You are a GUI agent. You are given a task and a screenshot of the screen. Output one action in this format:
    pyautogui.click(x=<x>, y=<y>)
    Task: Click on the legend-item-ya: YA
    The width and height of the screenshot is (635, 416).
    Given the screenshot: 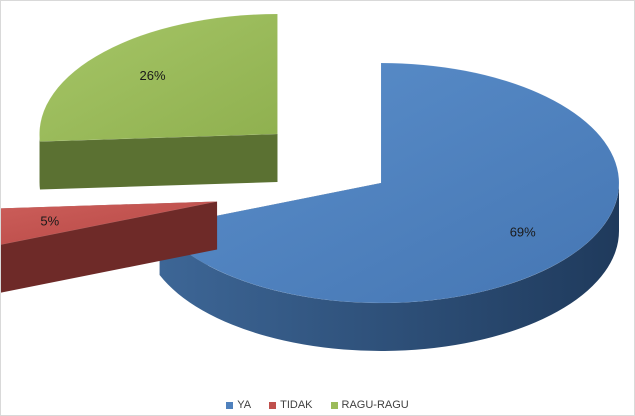 What is the action you would take?
    pyautogui.click(x=238, y=405)
    